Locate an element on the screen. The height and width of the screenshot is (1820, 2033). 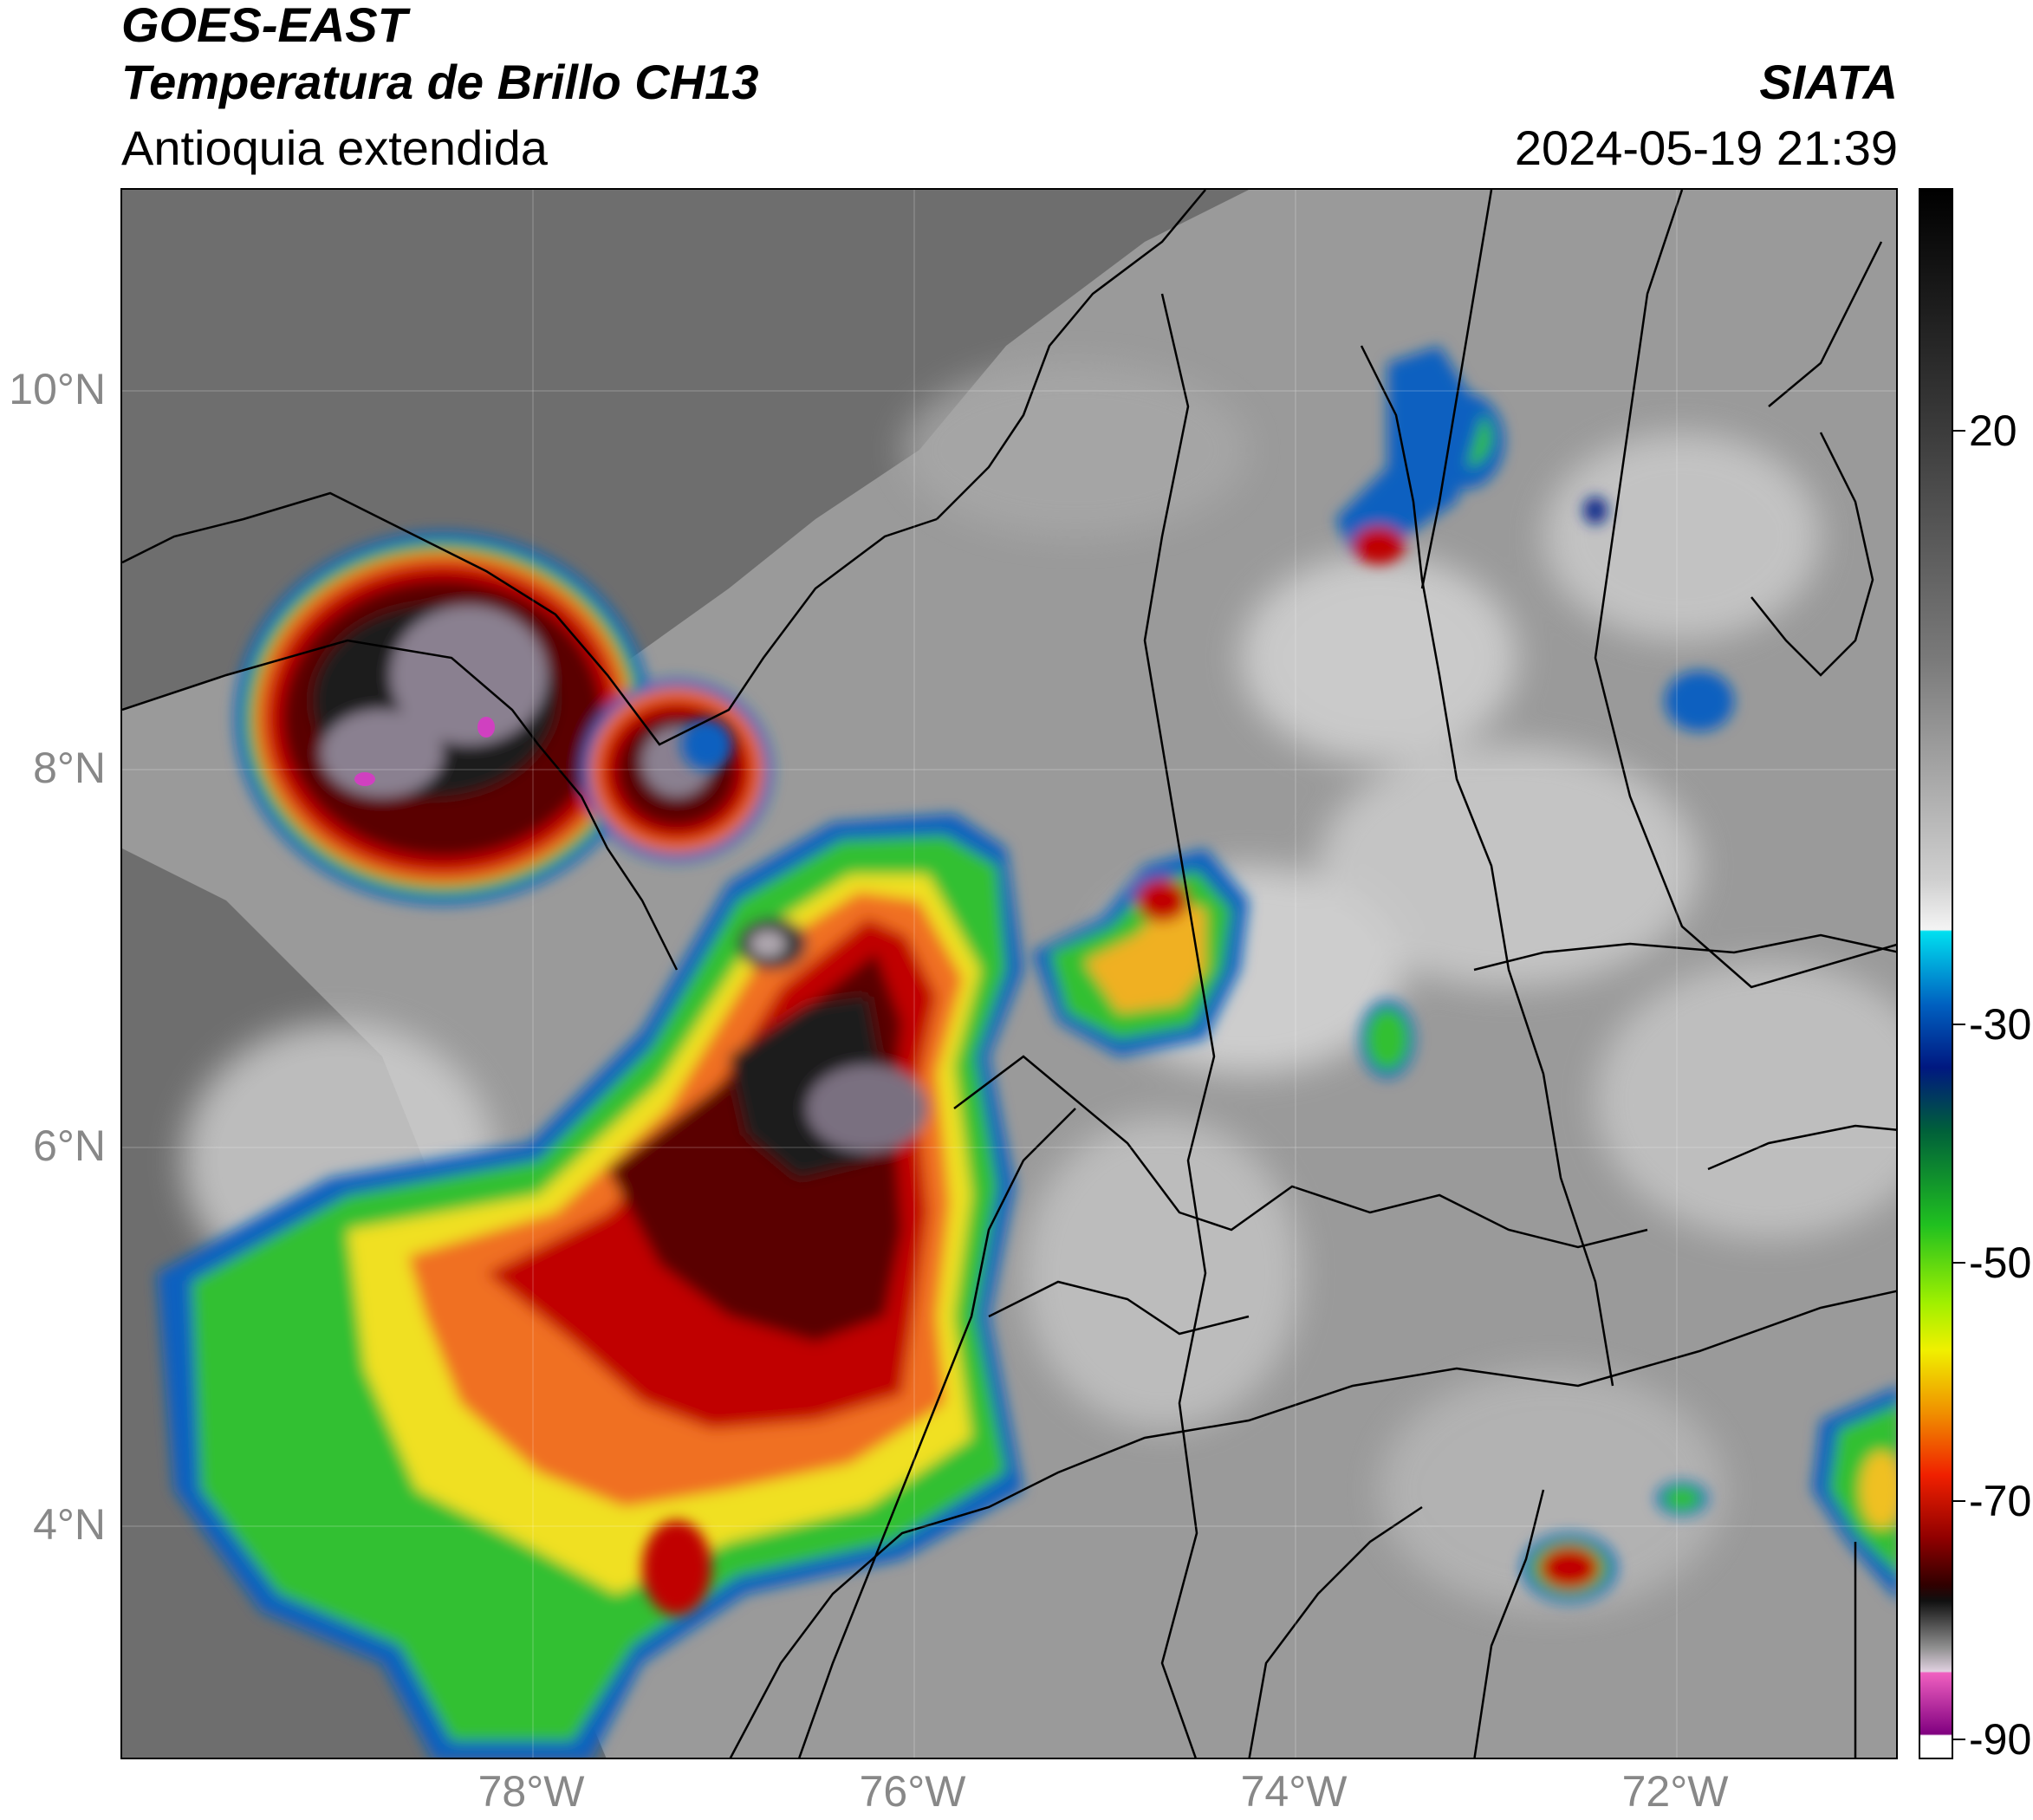
lon-label-72w: 72°W is located at coordinates (1675, 1791).